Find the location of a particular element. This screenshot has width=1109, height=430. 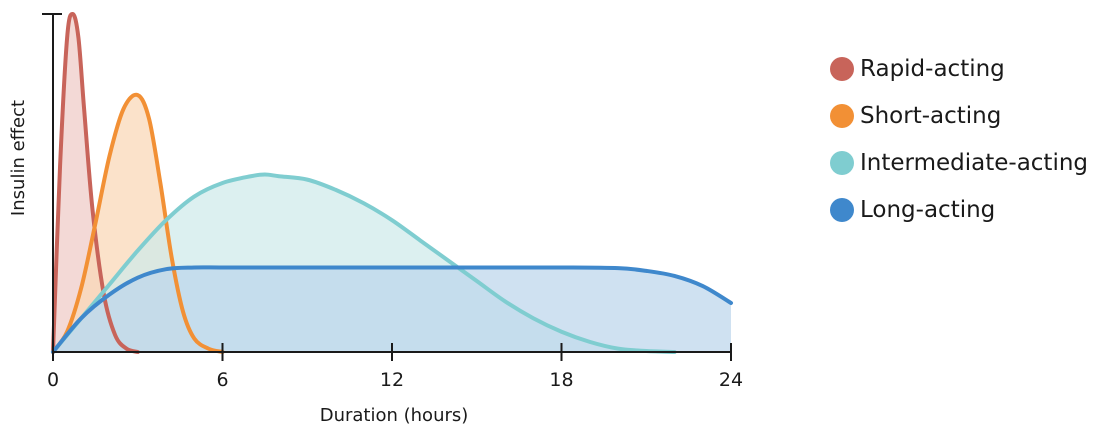

legend-label-long-acting: Long-acting is located at coordinates (928, 210).